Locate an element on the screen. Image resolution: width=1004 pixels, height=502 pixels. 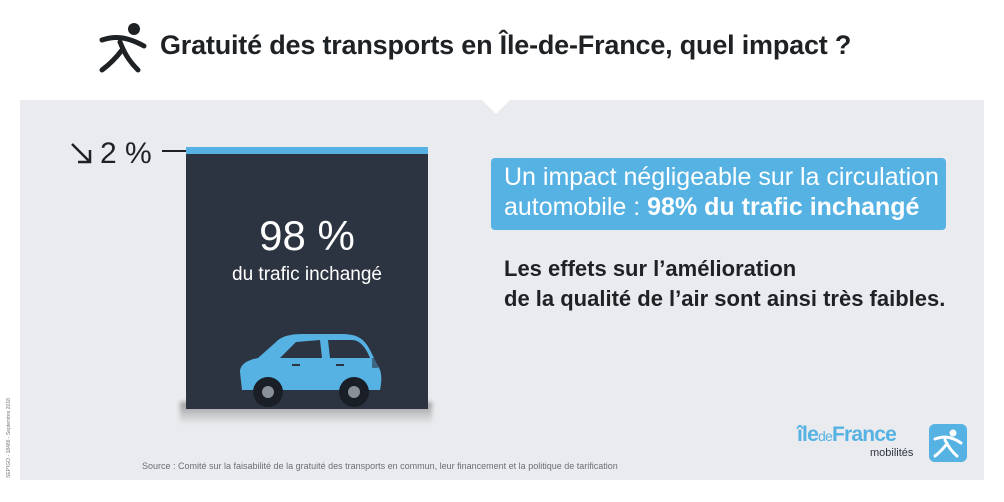
callout-box is located at coordinates (718, 194).